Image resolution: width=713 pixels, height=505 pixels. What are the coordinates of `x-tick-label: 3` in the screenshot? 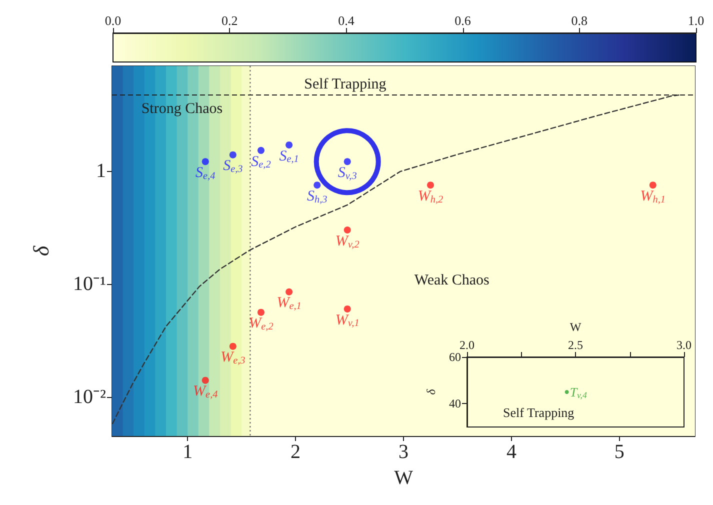 It's located at (403, 452).